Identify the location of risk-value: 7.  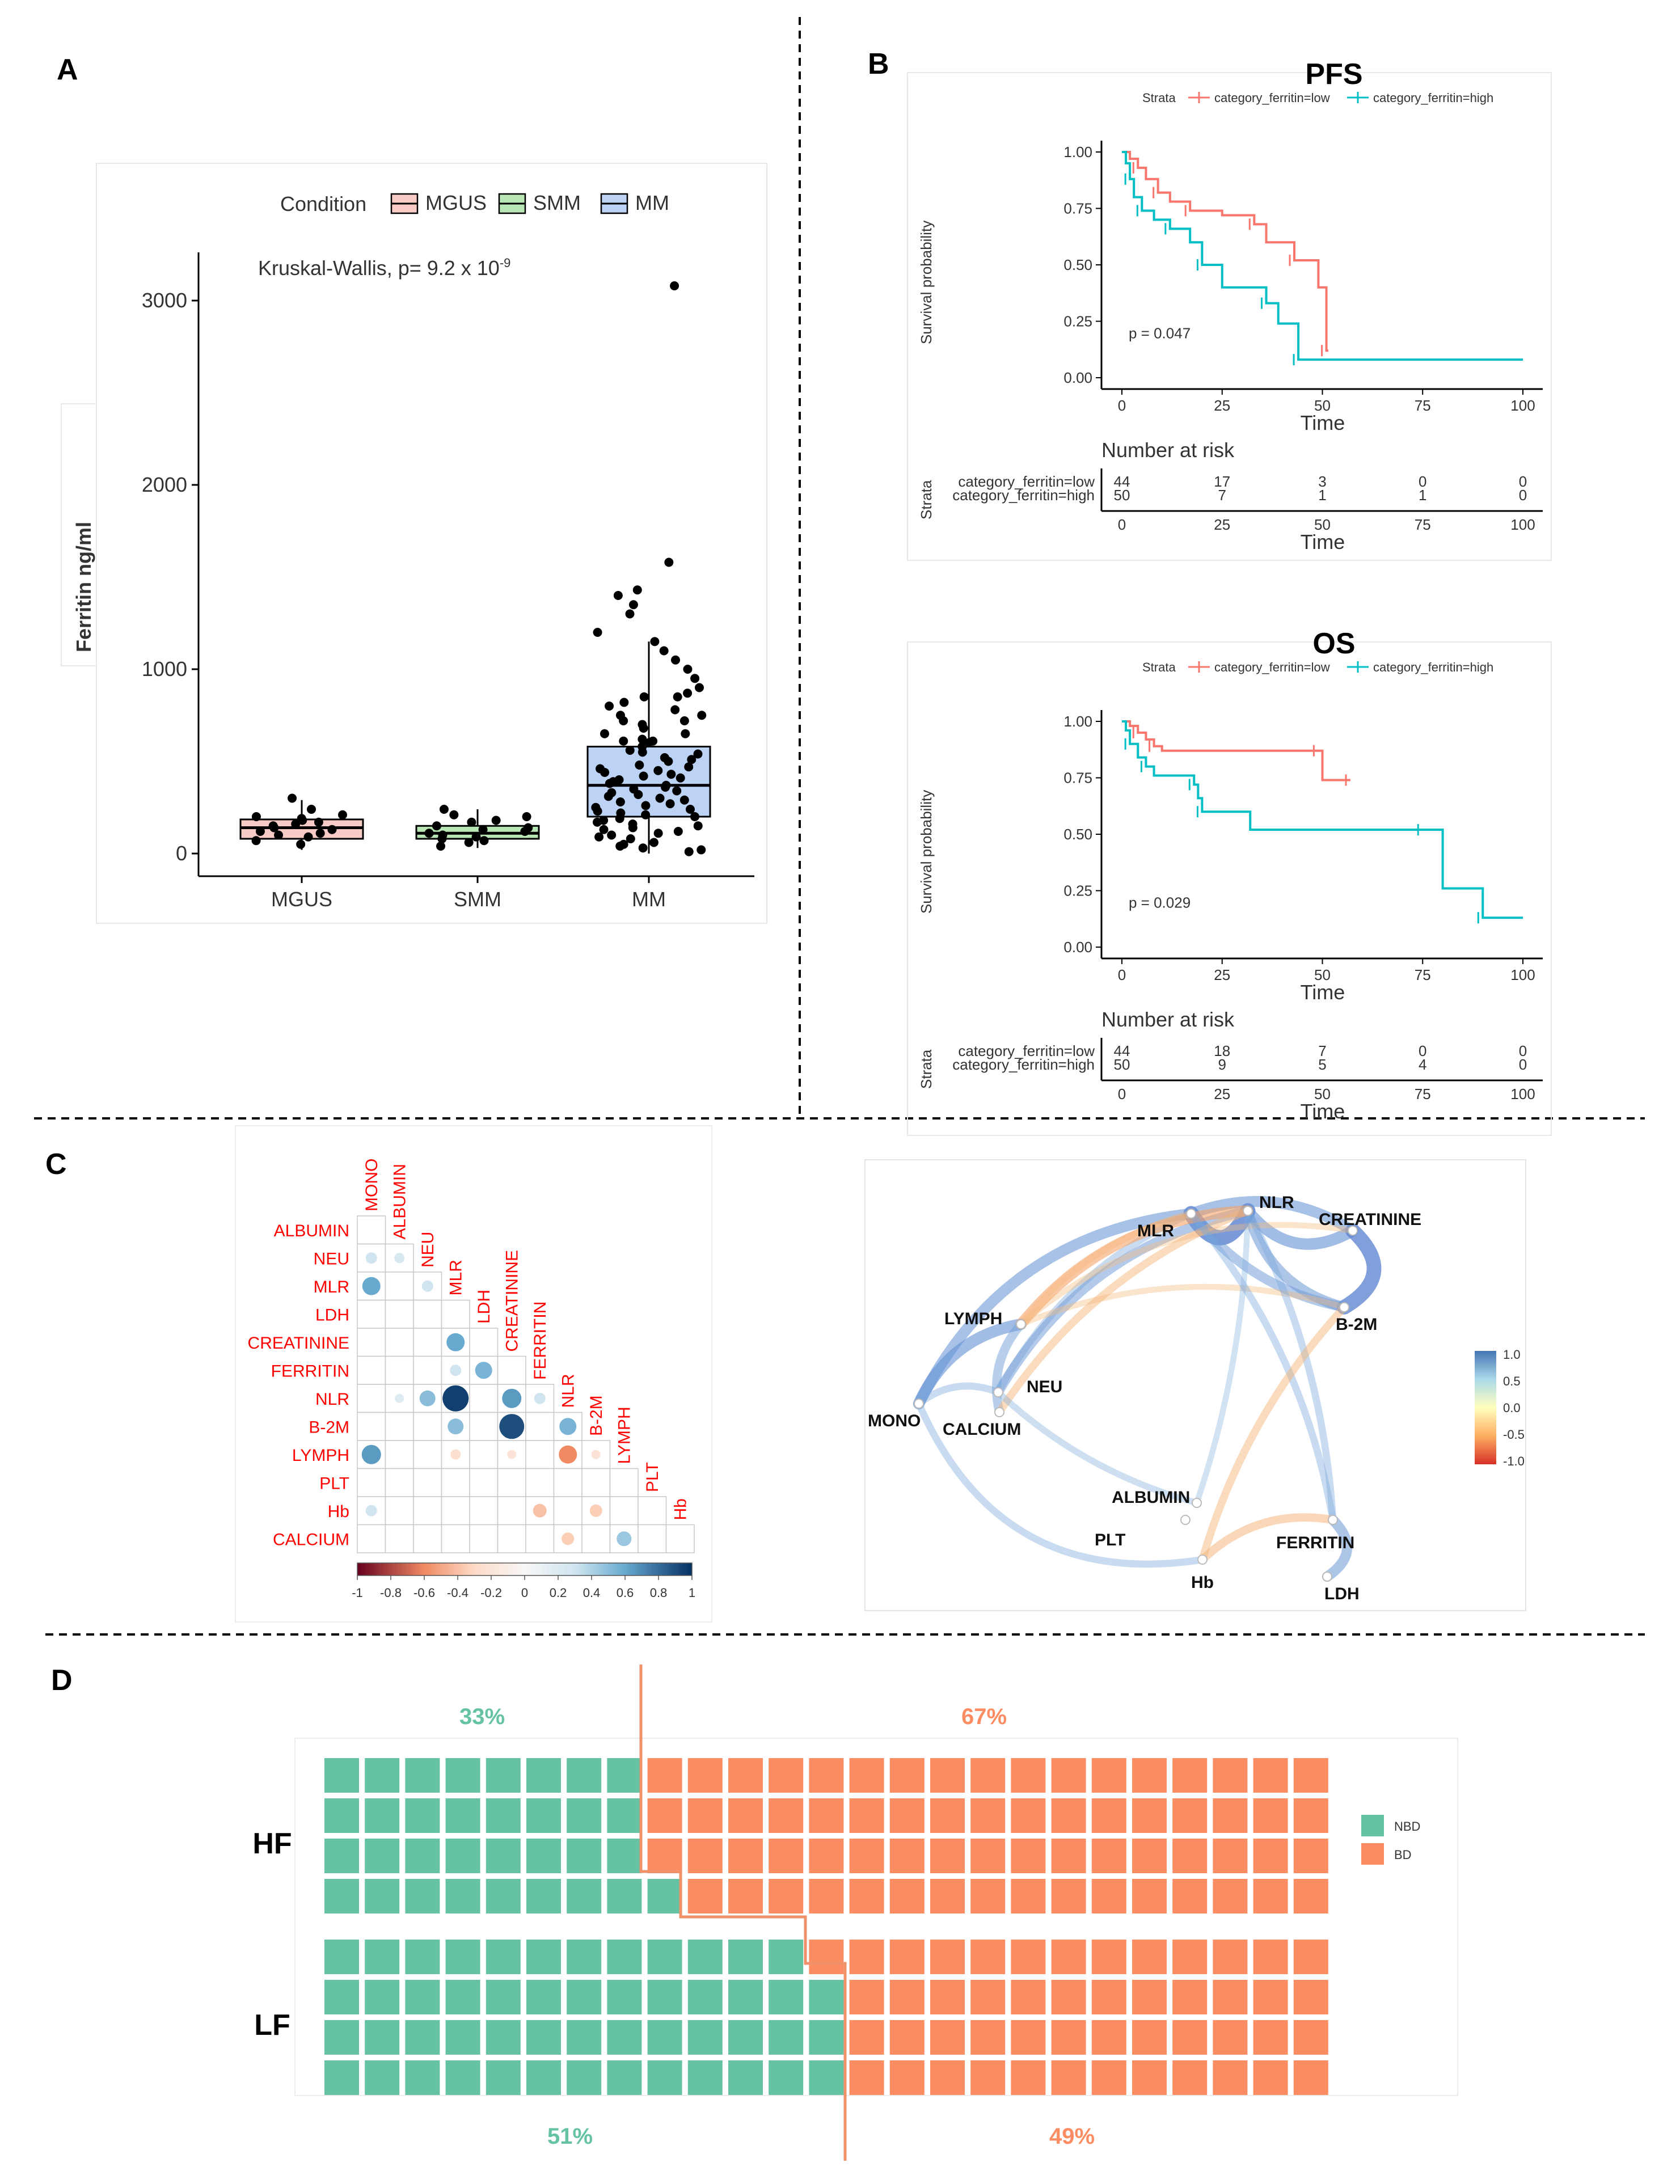
(1222, 495).